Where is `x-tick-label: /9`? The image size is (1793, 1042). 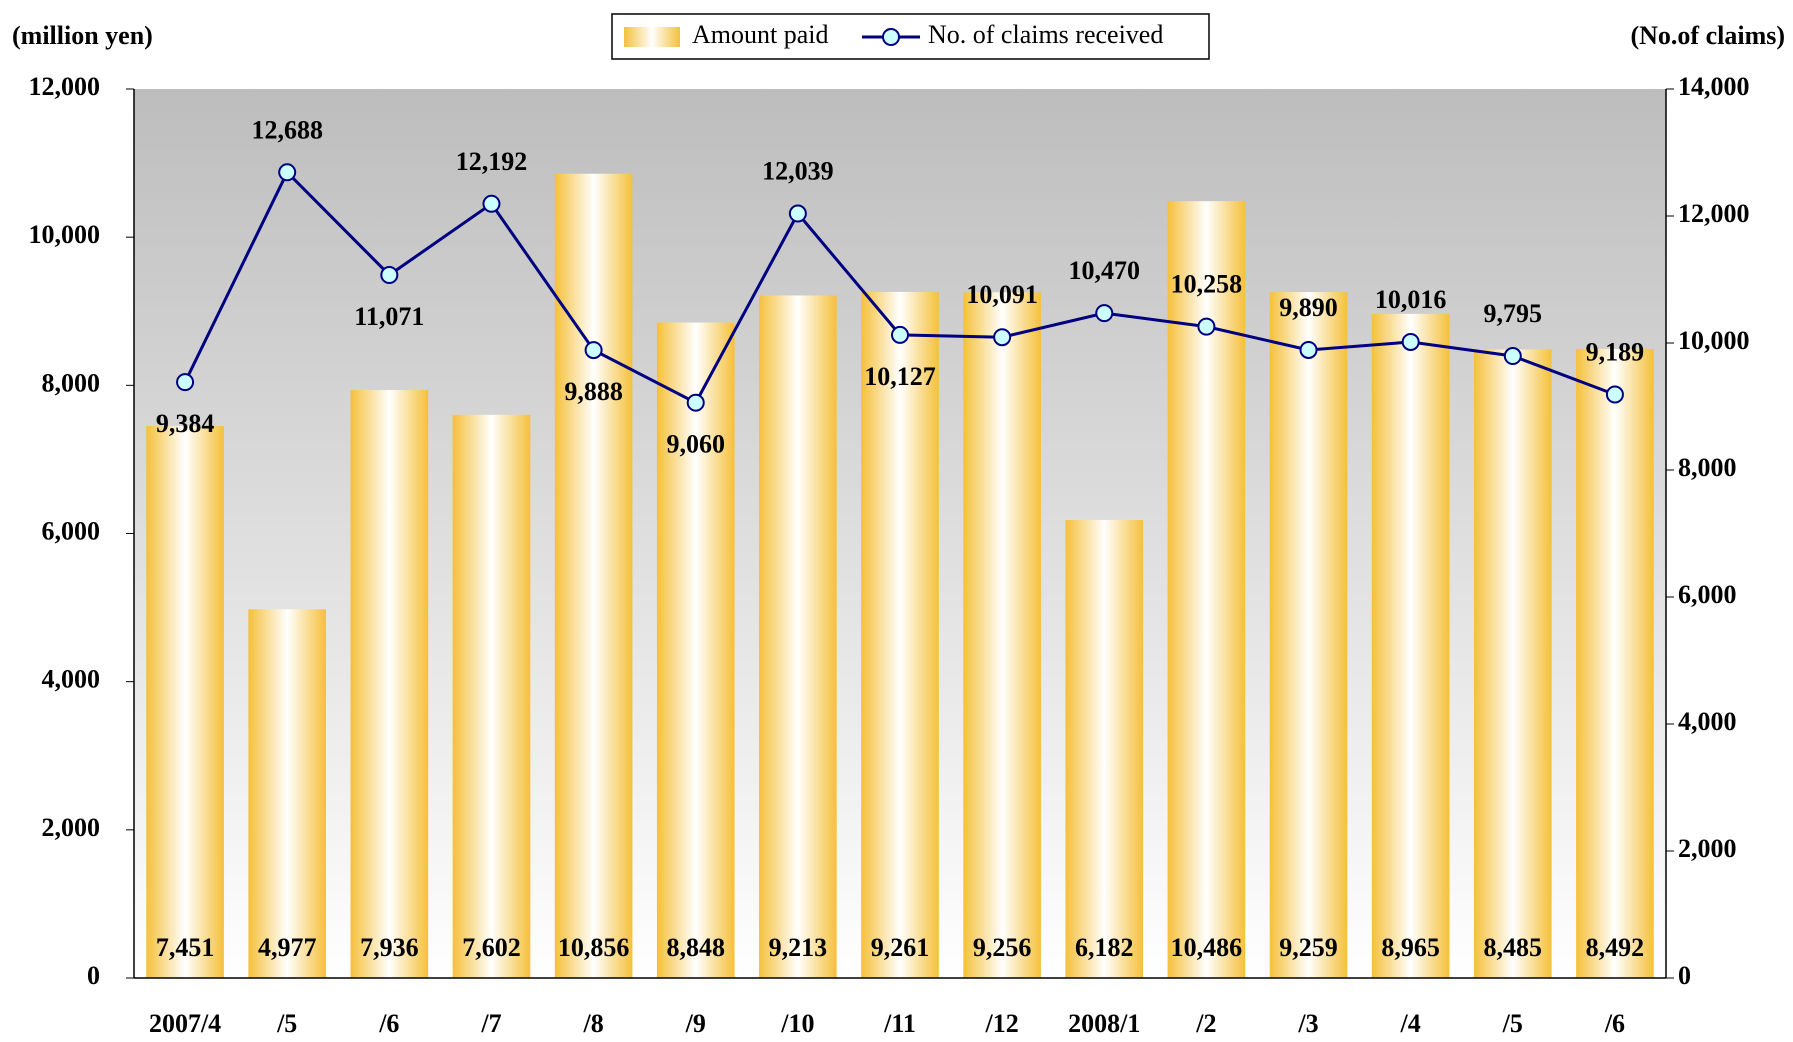
x-tick-label: /9 is located at coordinates (695, 1023).